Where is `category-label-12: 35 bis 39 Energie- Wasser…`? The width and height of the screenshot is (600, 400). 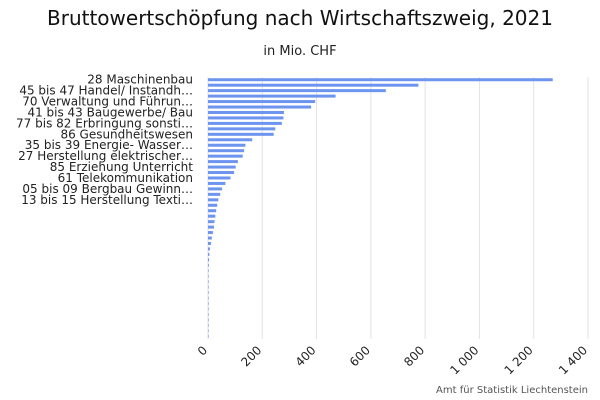 category-label-12: 35 bis 39 Energie- Wasser… is located at coordinates (109, 145).